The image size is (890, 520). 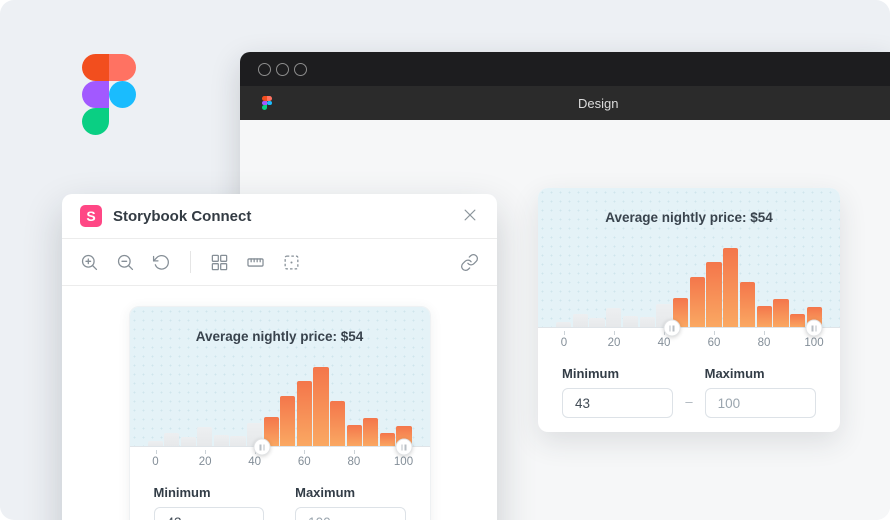 I want to click on axis-tick-label: 0, so click(x=155, y=462).